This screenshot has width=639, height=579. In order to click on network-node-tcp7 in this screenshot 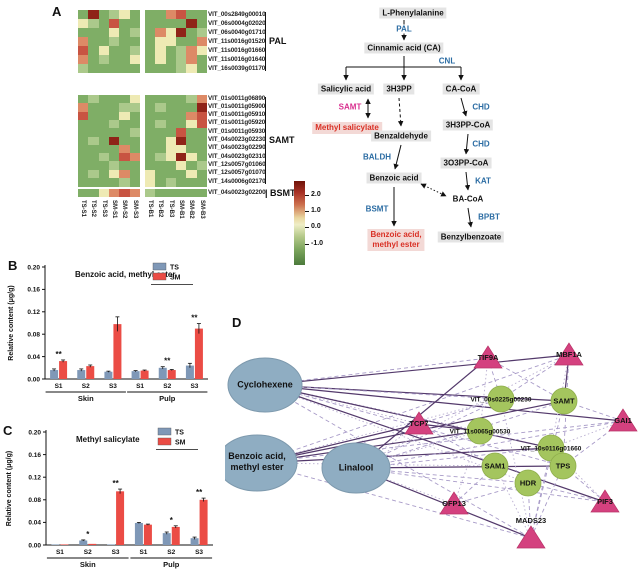, I will do `click(419, 423)`.